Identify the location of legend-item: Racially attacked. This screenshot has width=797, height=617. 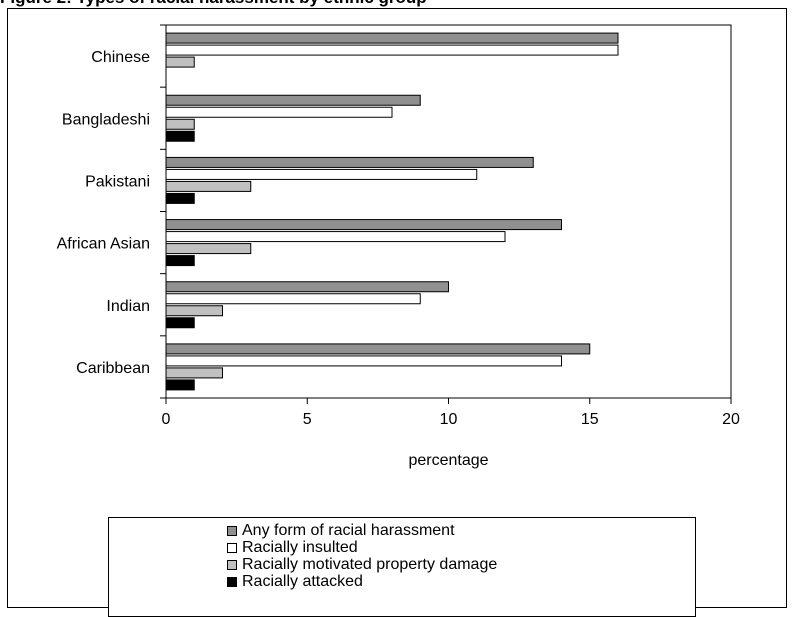
(295, 581).